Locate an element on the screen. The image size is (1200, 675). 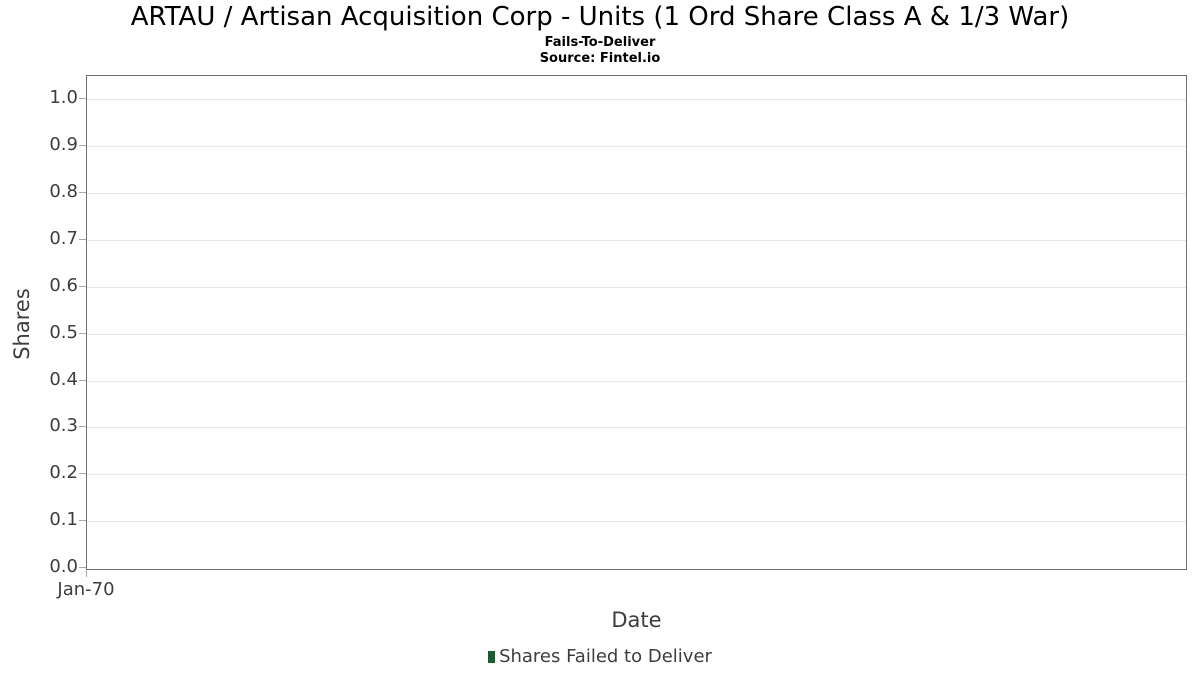
y-tick-label-0.7: 0.7 is located at coordinates (63, 238).